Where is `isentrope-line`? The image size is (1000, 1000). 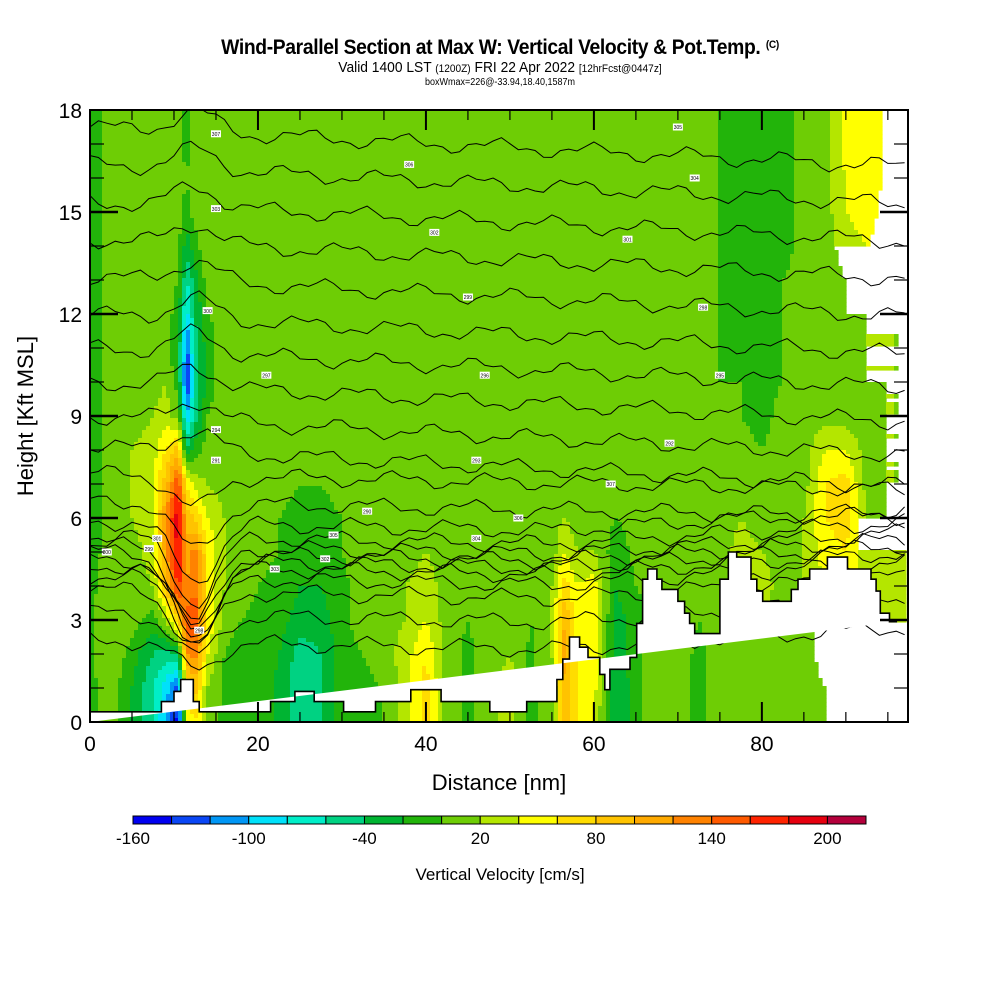 isentrope-line is located at coordinates (497, 485).